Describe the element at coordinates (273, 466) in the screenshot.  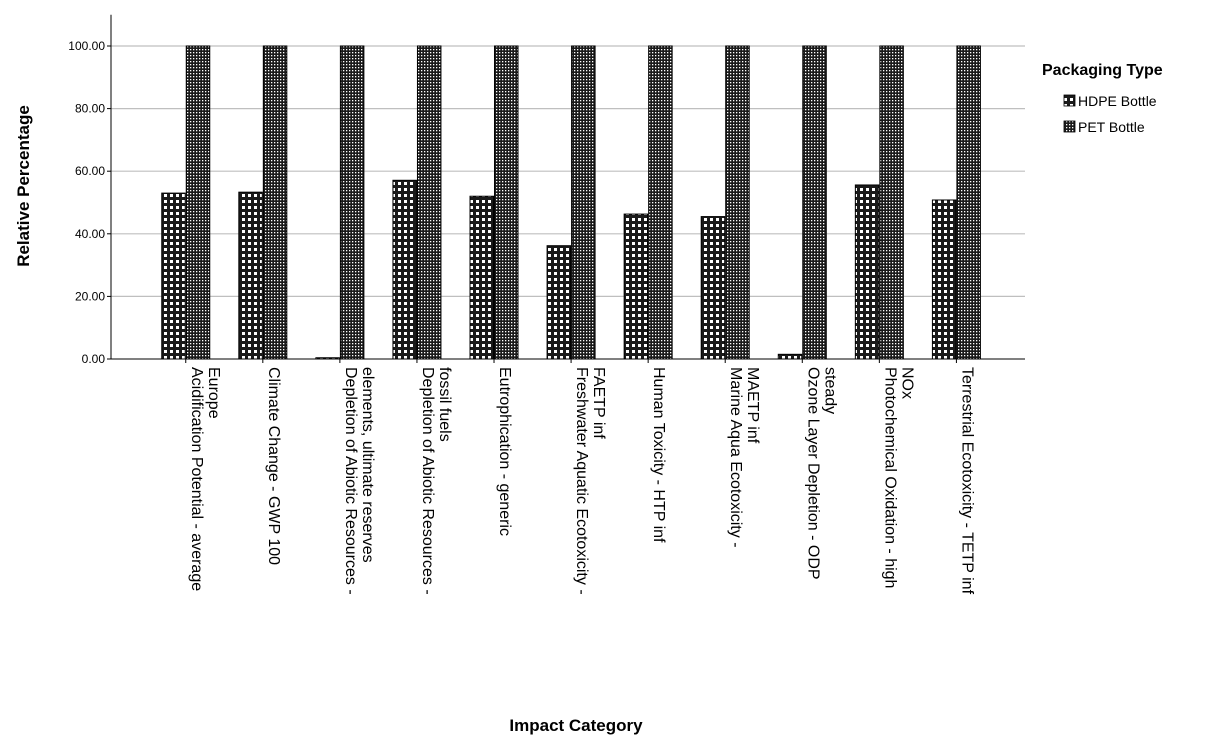
I see `x-category-label: Climate Change - GWP 100` at that location.